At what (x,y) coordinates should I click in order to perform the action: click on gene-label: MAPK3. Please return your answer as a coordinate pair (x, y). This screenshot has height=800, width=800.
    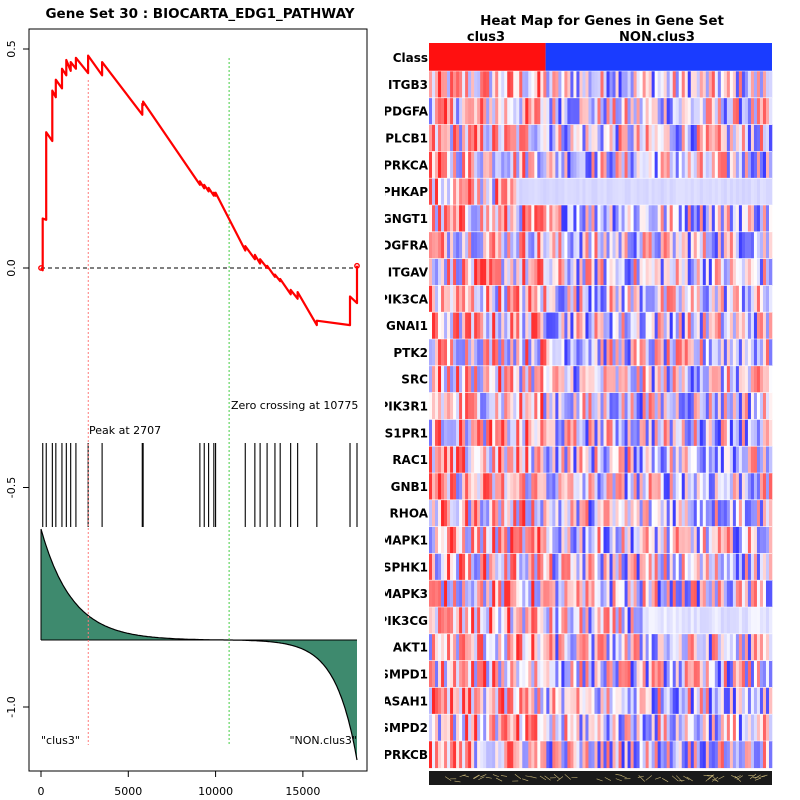
    Looking at the image, I should click on (406, 594).